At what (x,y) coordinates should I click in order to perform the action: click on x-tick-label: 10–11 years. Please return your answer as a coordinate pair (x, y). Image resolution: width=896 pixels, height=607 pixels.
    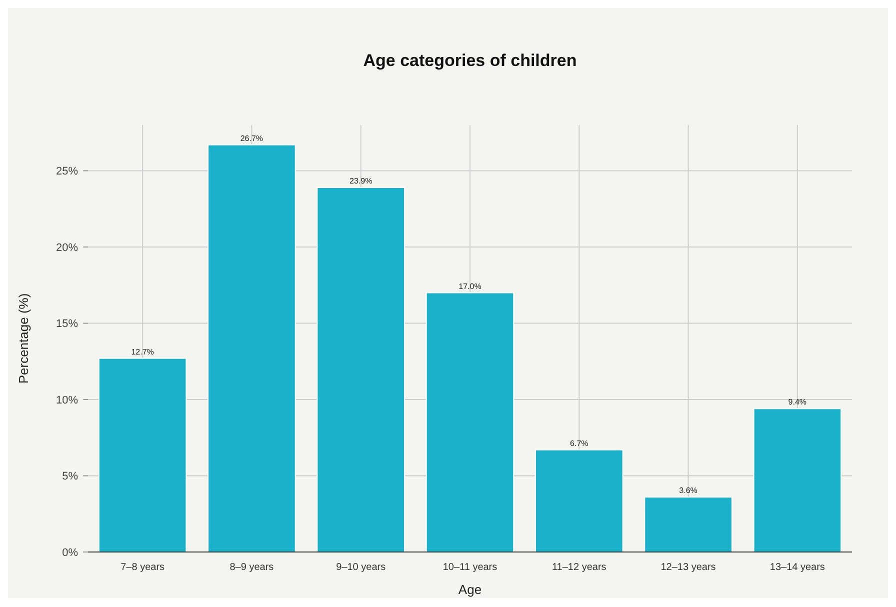
    Looking at the image, I should click on (470, 567).